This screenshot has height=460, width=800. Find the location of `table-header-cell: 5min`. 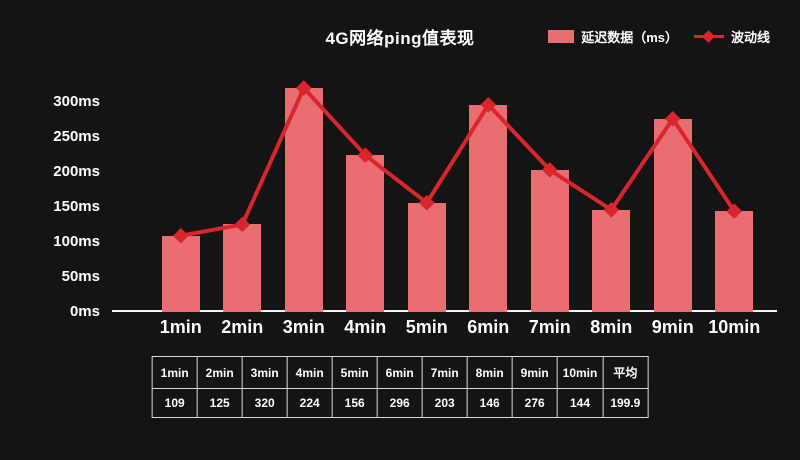

table-header-cell: 5min is located at coordinates (354, 372).